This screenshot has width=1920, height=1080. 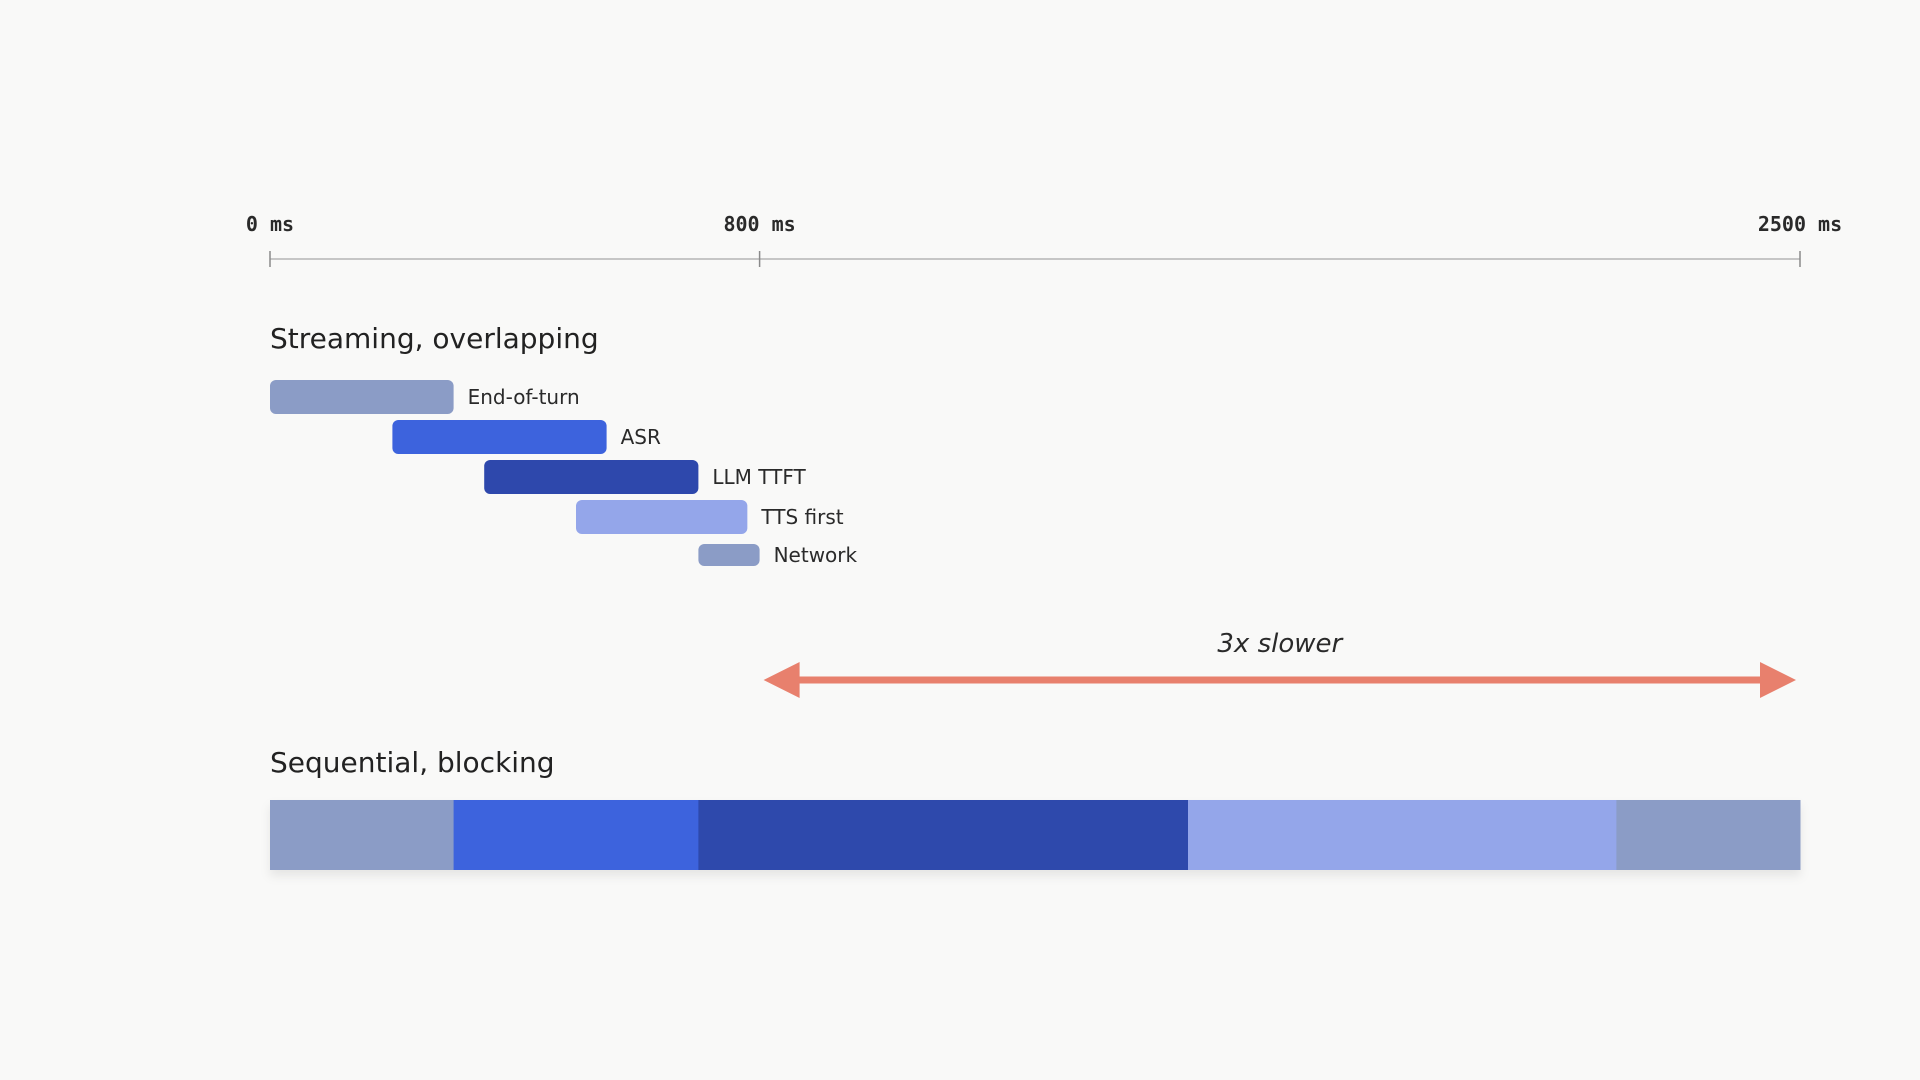 What do you see at coordinates (412, 762) in the screenshot?
I see `sequential-section-title: Sequential, blocking` at bounding box center [412, 762].